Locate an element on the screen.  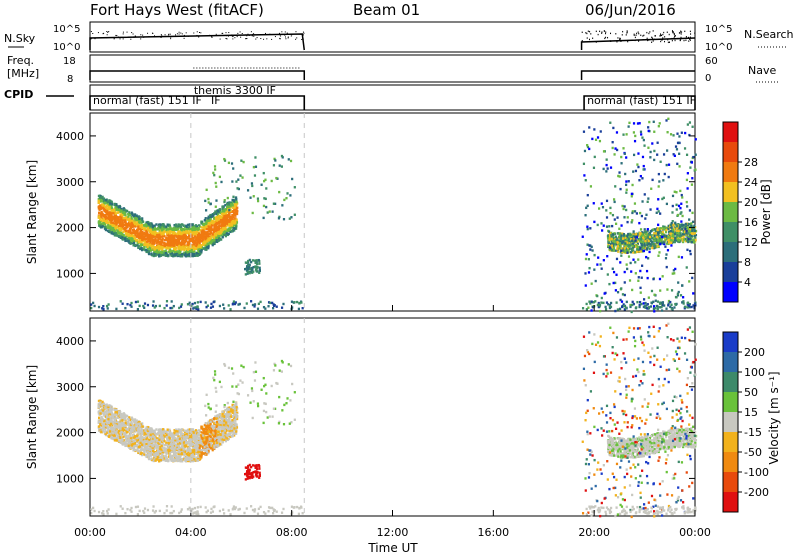
freq-frame is located at coordinates (392, 68).